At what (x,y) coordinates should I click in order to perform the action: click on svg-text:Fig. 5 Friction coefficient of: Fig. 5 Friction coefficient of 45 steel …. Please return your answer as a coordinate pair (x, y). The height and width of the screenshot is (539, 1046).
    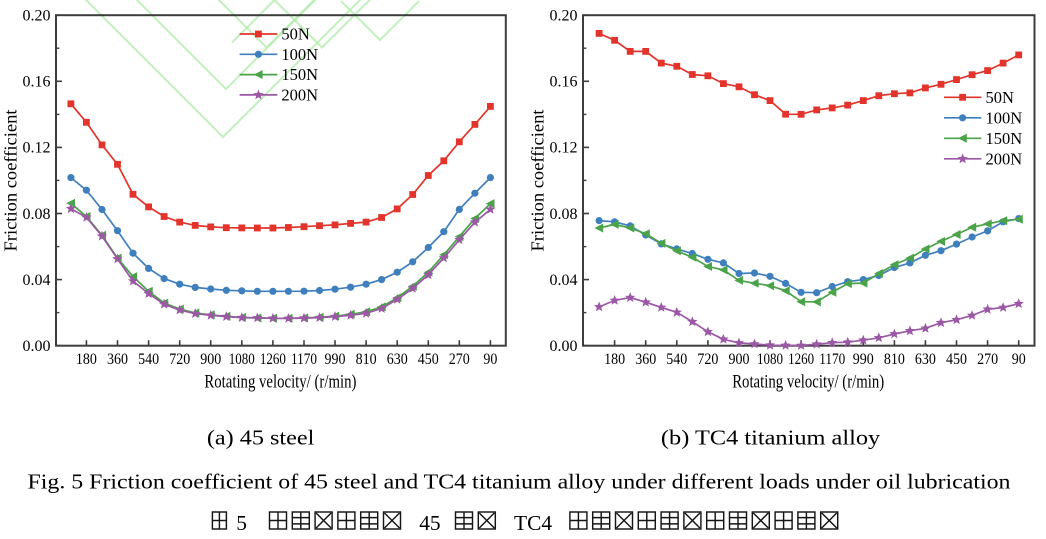
    Looking at the image, I should click on (519, 482).